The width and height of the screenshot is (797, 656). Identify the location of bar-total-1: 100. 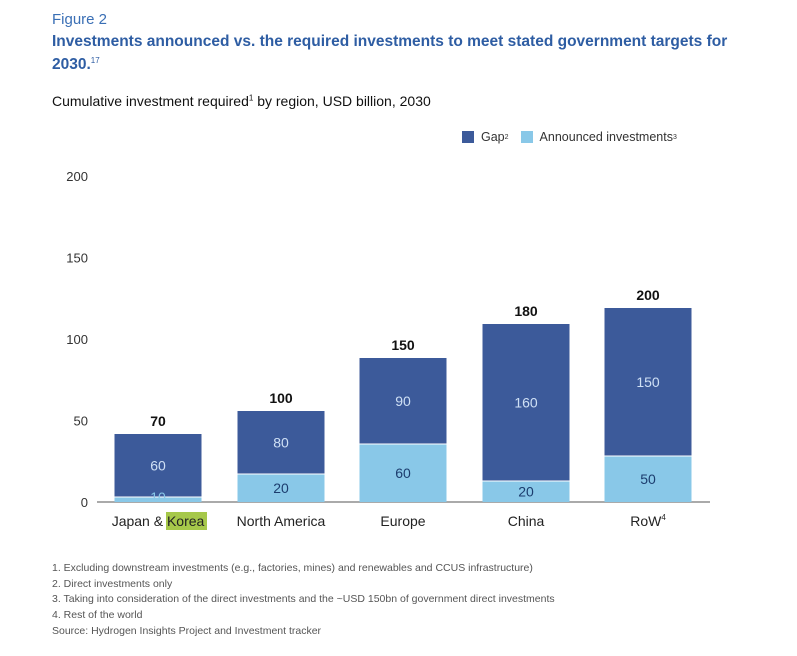
(281, 398).